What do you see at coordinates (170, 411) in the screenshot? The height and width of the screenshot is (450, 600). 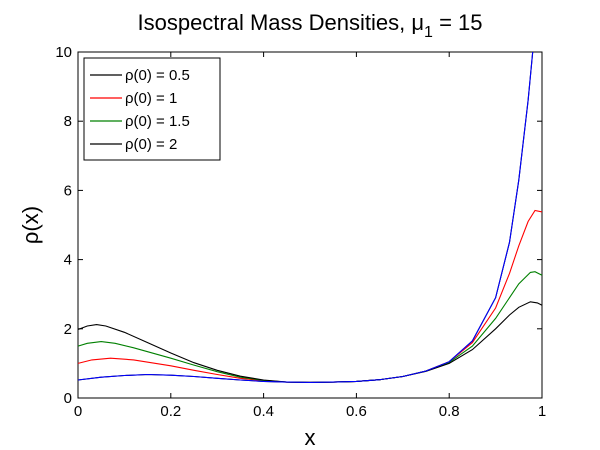 I see `x-tick-label: 0.2` at bounding box center [170, 411].